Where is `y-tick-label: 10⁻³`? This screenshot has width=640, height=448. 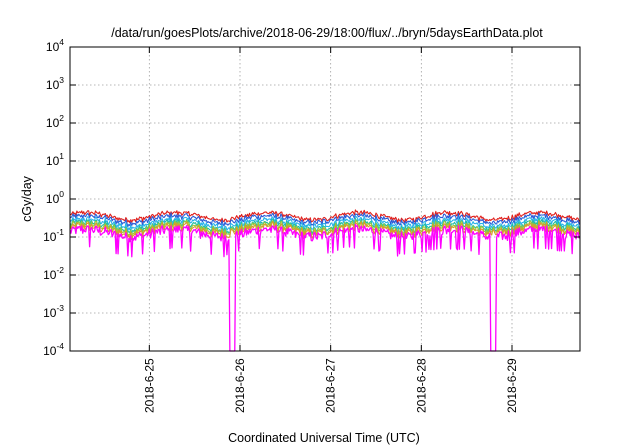
y-tick-label: 10⁻³ is located at coordinates (53, 311).